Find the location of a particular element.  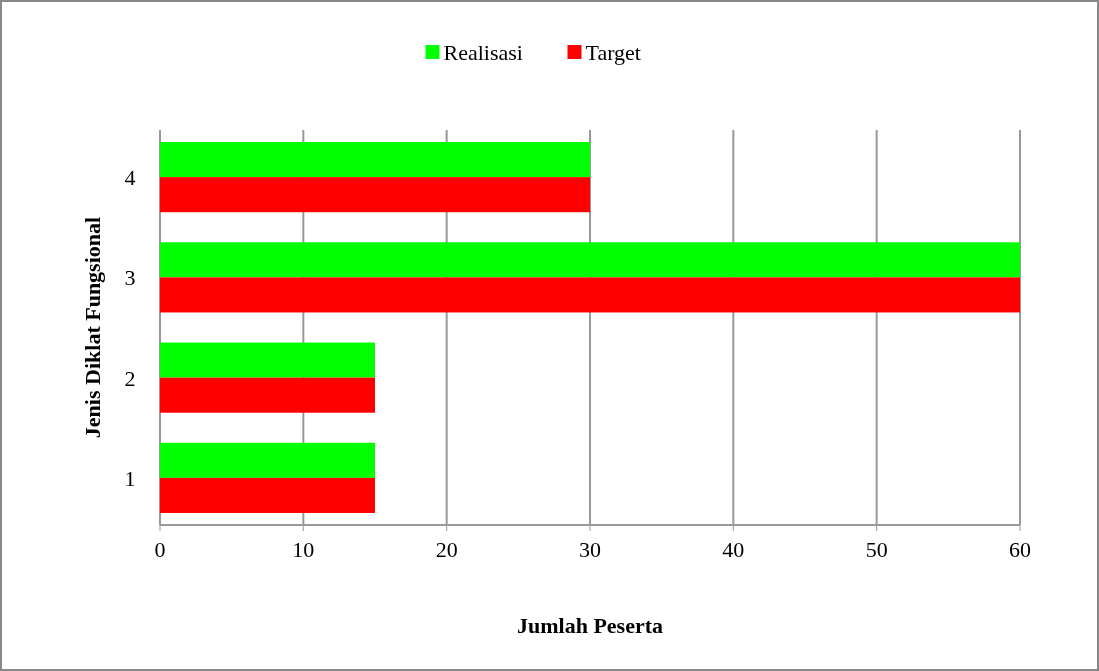

x-tick-label: 30 is located at coordinates (590, 549).